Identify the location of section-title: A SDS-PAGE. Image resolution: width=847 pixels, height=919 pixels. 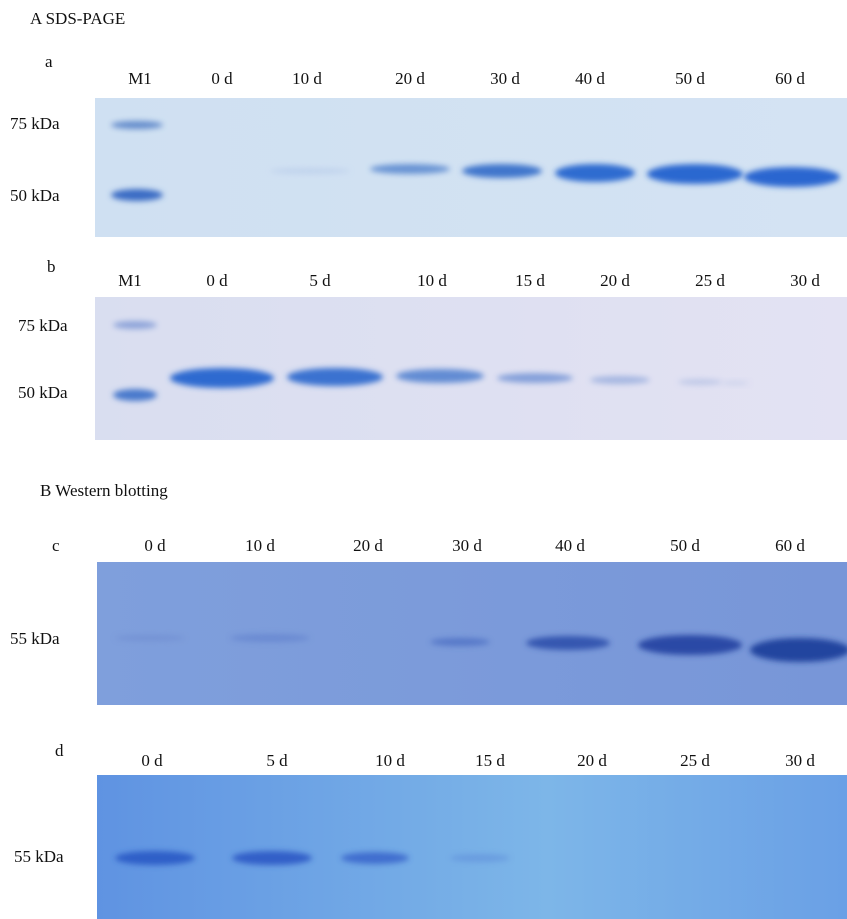
(77, 18).